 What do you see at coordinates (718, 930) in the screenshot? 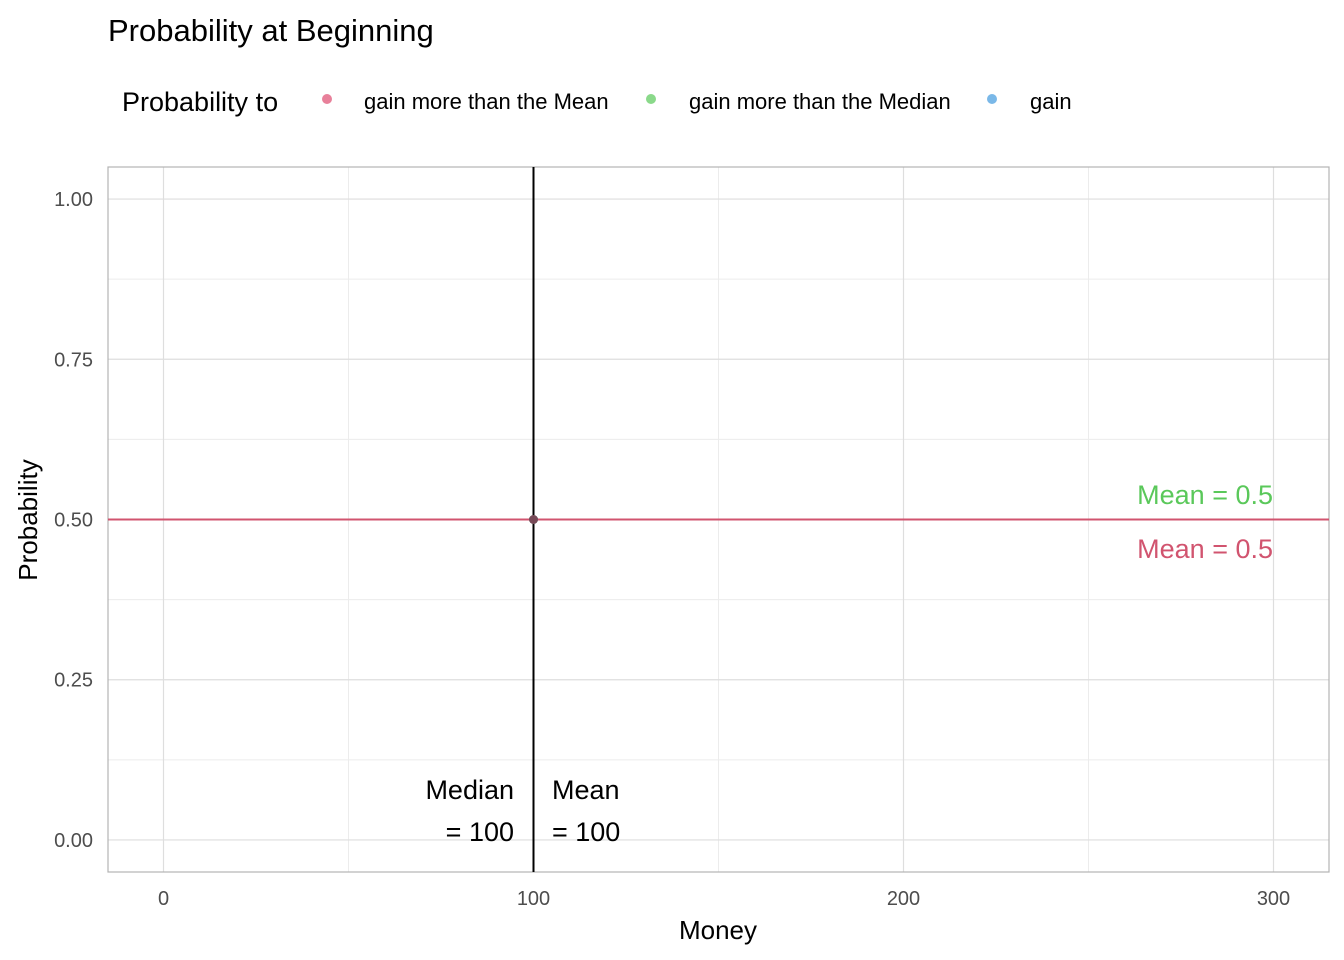
I see `x-axis-title: Money` at bounding box center [718, 930].